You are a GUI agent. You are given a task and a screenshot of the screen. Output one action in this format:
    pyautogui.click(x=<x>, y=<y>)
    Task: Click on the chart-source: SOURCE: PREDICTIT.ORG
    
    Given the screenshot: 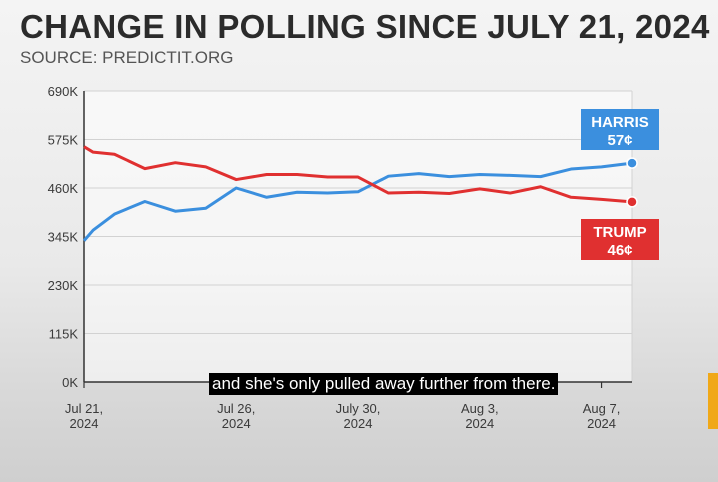 What is the action you would take?
    pyautogui.click(x=127, y=57)
    